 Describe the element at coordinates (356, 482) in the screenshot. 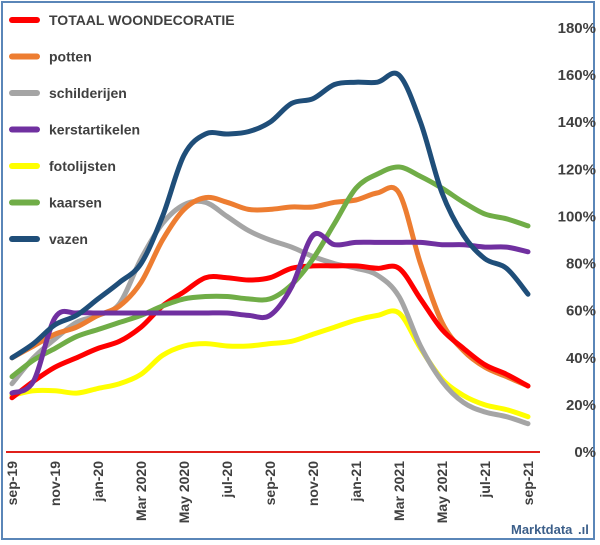

I see `x-tick-label: jan-21` at that location.